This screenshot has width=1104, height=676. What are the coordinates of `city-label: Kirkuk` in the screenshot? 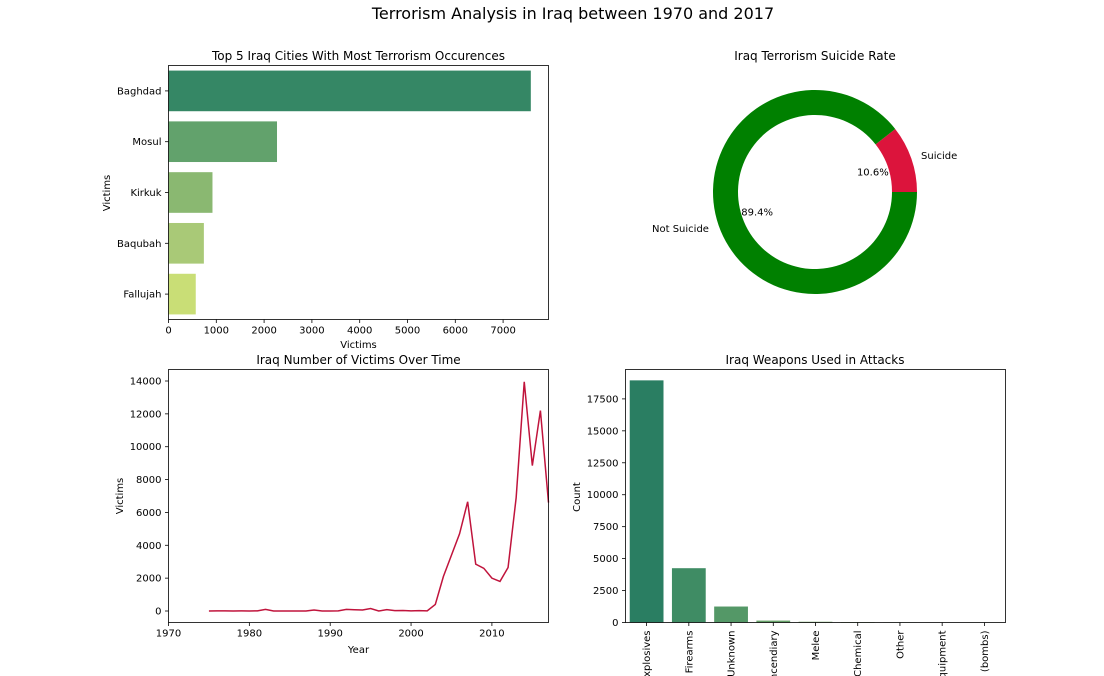 It's located at (145, 193).